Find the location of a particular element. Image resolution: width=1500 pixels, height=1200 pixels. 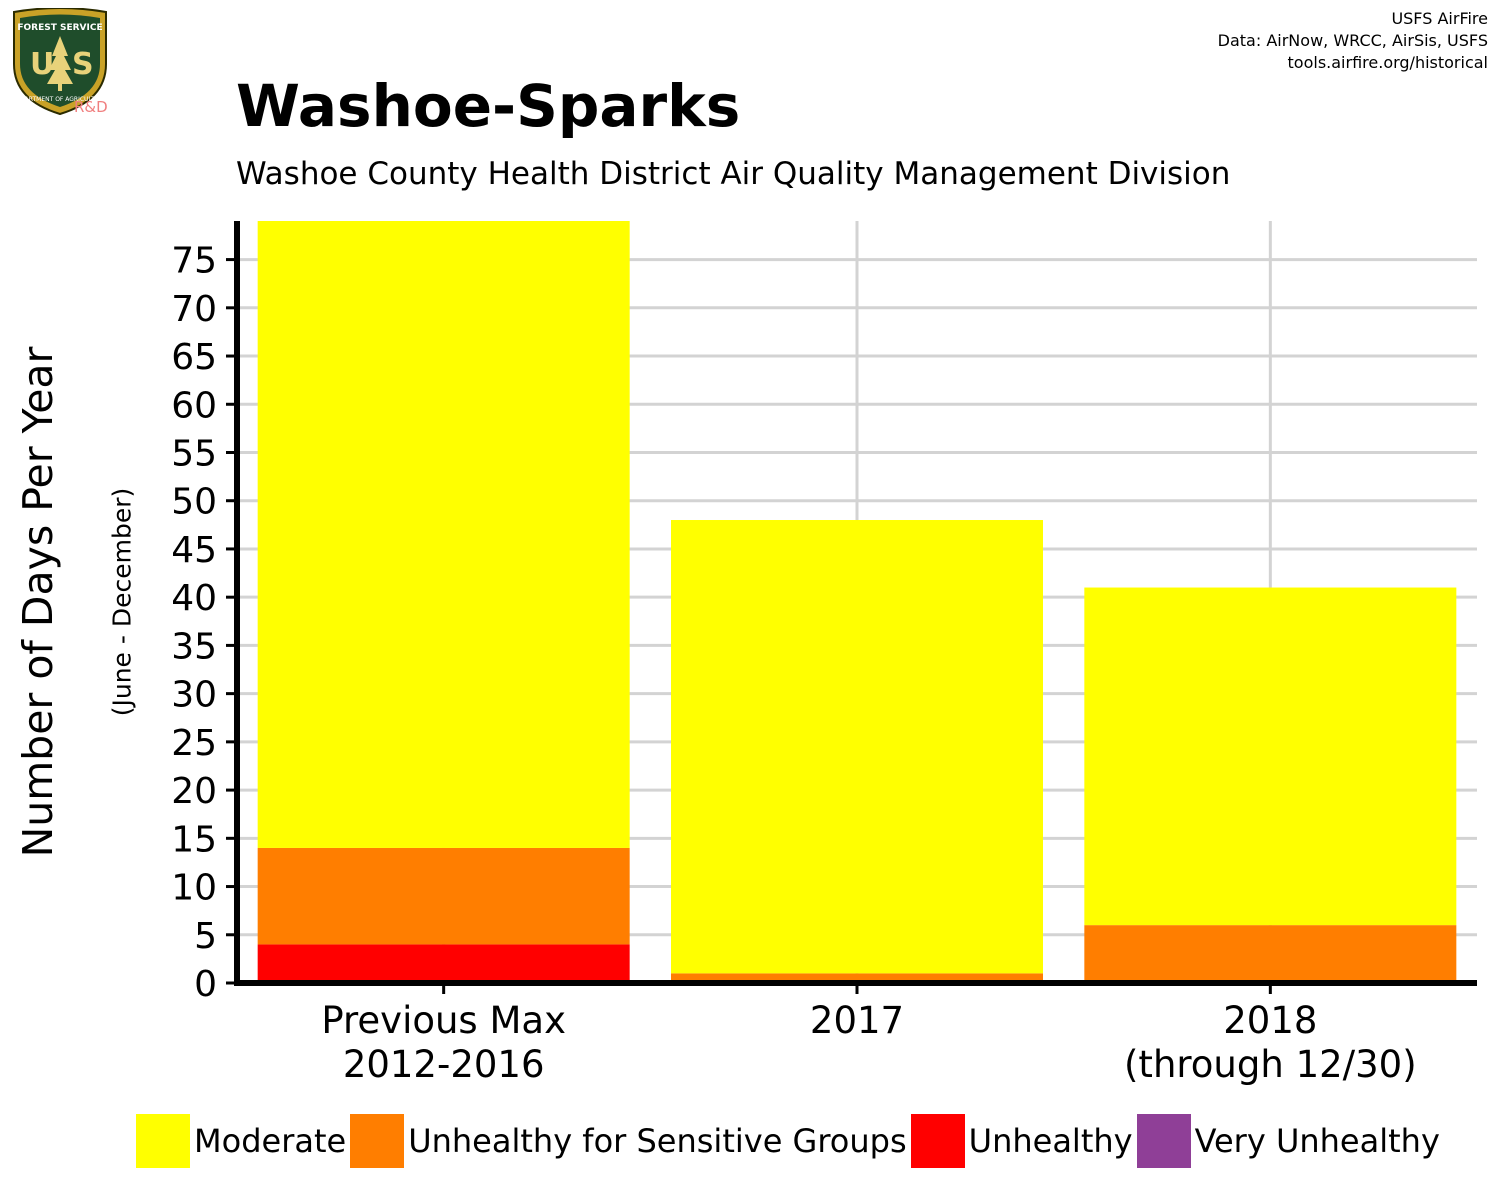

credit-line: Data: AirNow, WRCC, AirSis, USFS is located at coordinates (1352, 40).